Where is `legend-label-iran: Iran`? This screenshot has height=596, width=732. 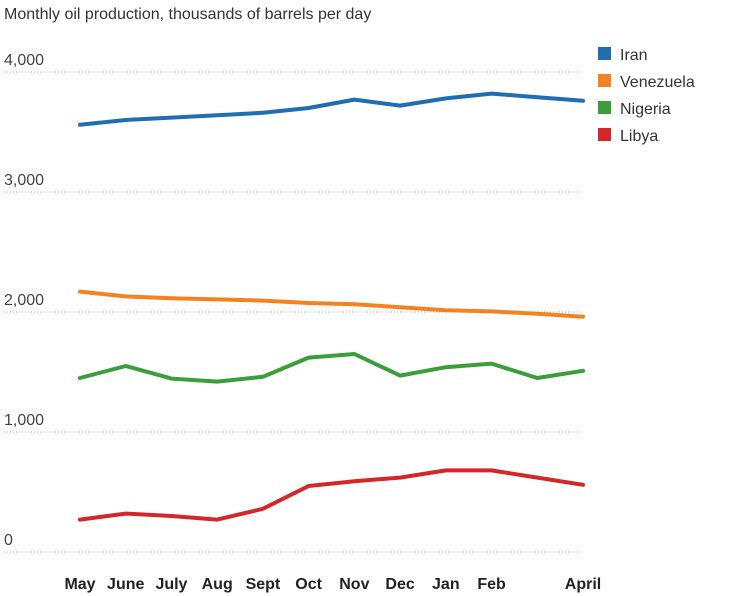
legend-label-iran: Iran is located at coordinates (634, 55).